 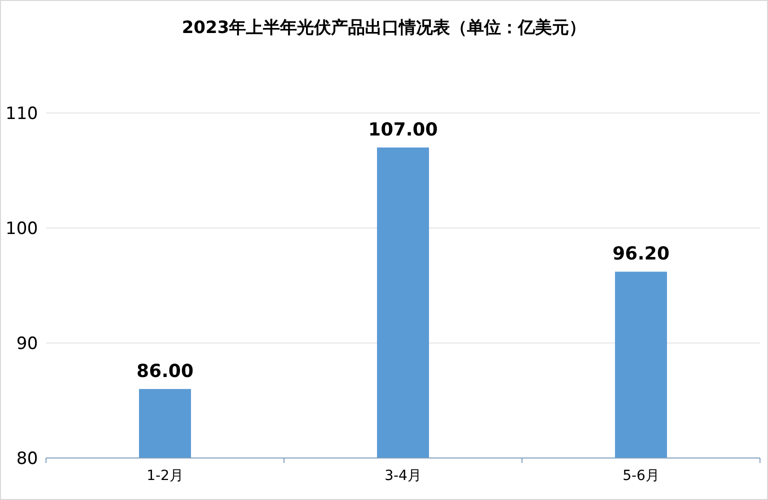 What do you see at coordinates (22, 114) in the screenshot?
I see `y-tick-label: 110` at bounding box center [22, 114].